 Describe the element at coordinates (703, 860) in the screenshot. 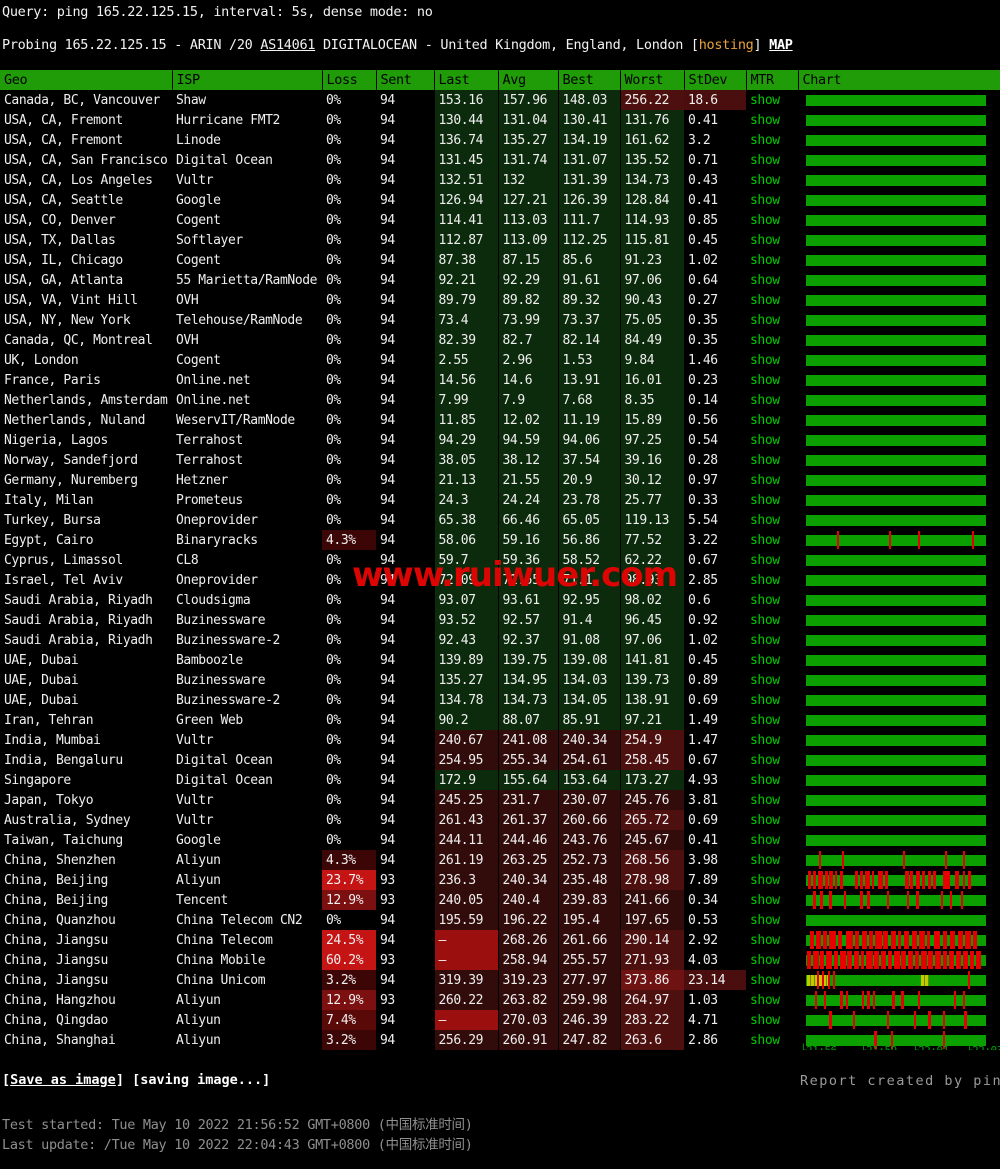

I see `stdev-cell: 3.98` at that location.